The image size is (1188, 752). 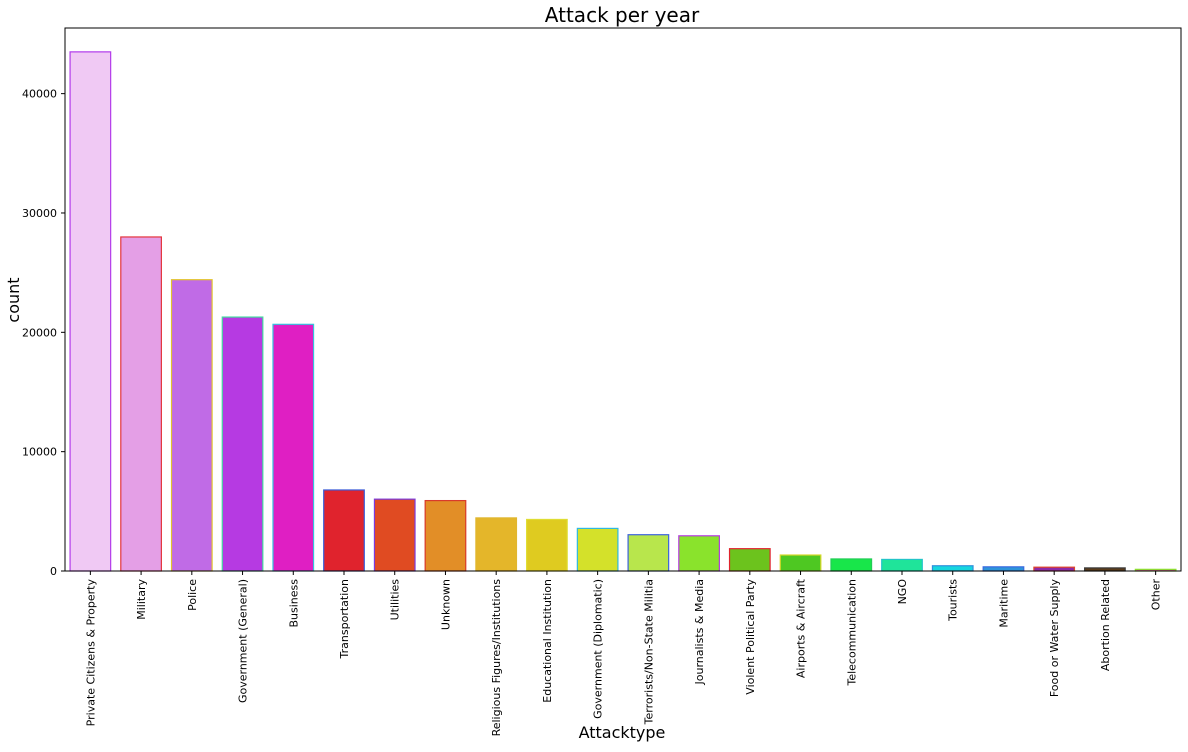 What do you see at coordinates (1003, 603) in the screenshot?
I see `x-tick-label: Maritime` at bounding box center [1003, 603].